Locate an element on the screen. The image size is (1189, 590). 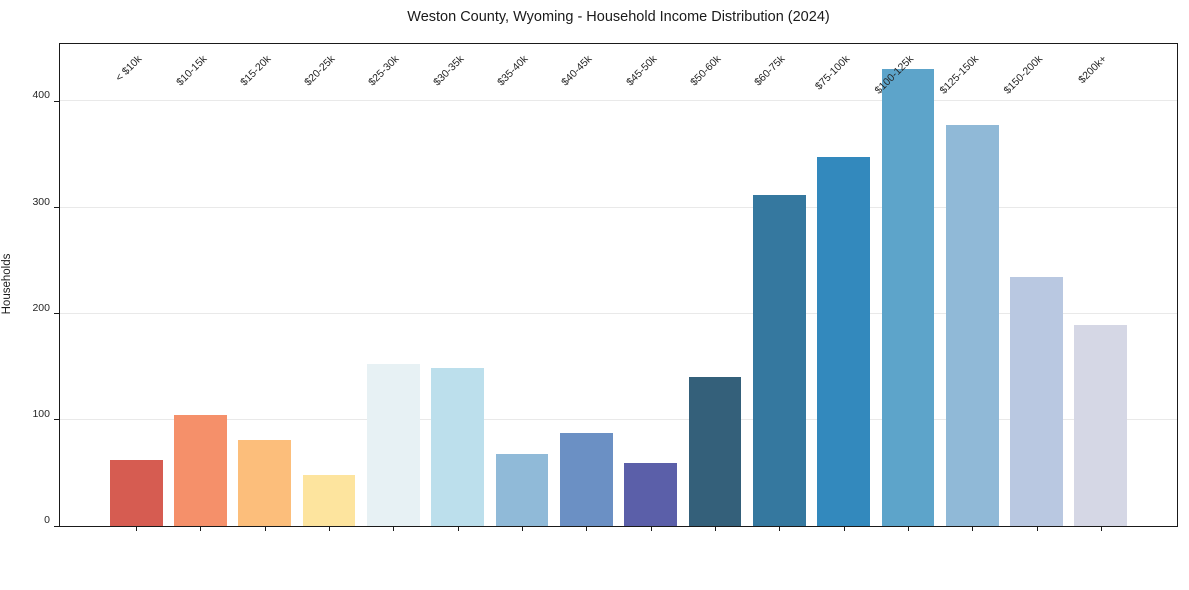
bar-$100-125k is located at coordinates (908, 297).